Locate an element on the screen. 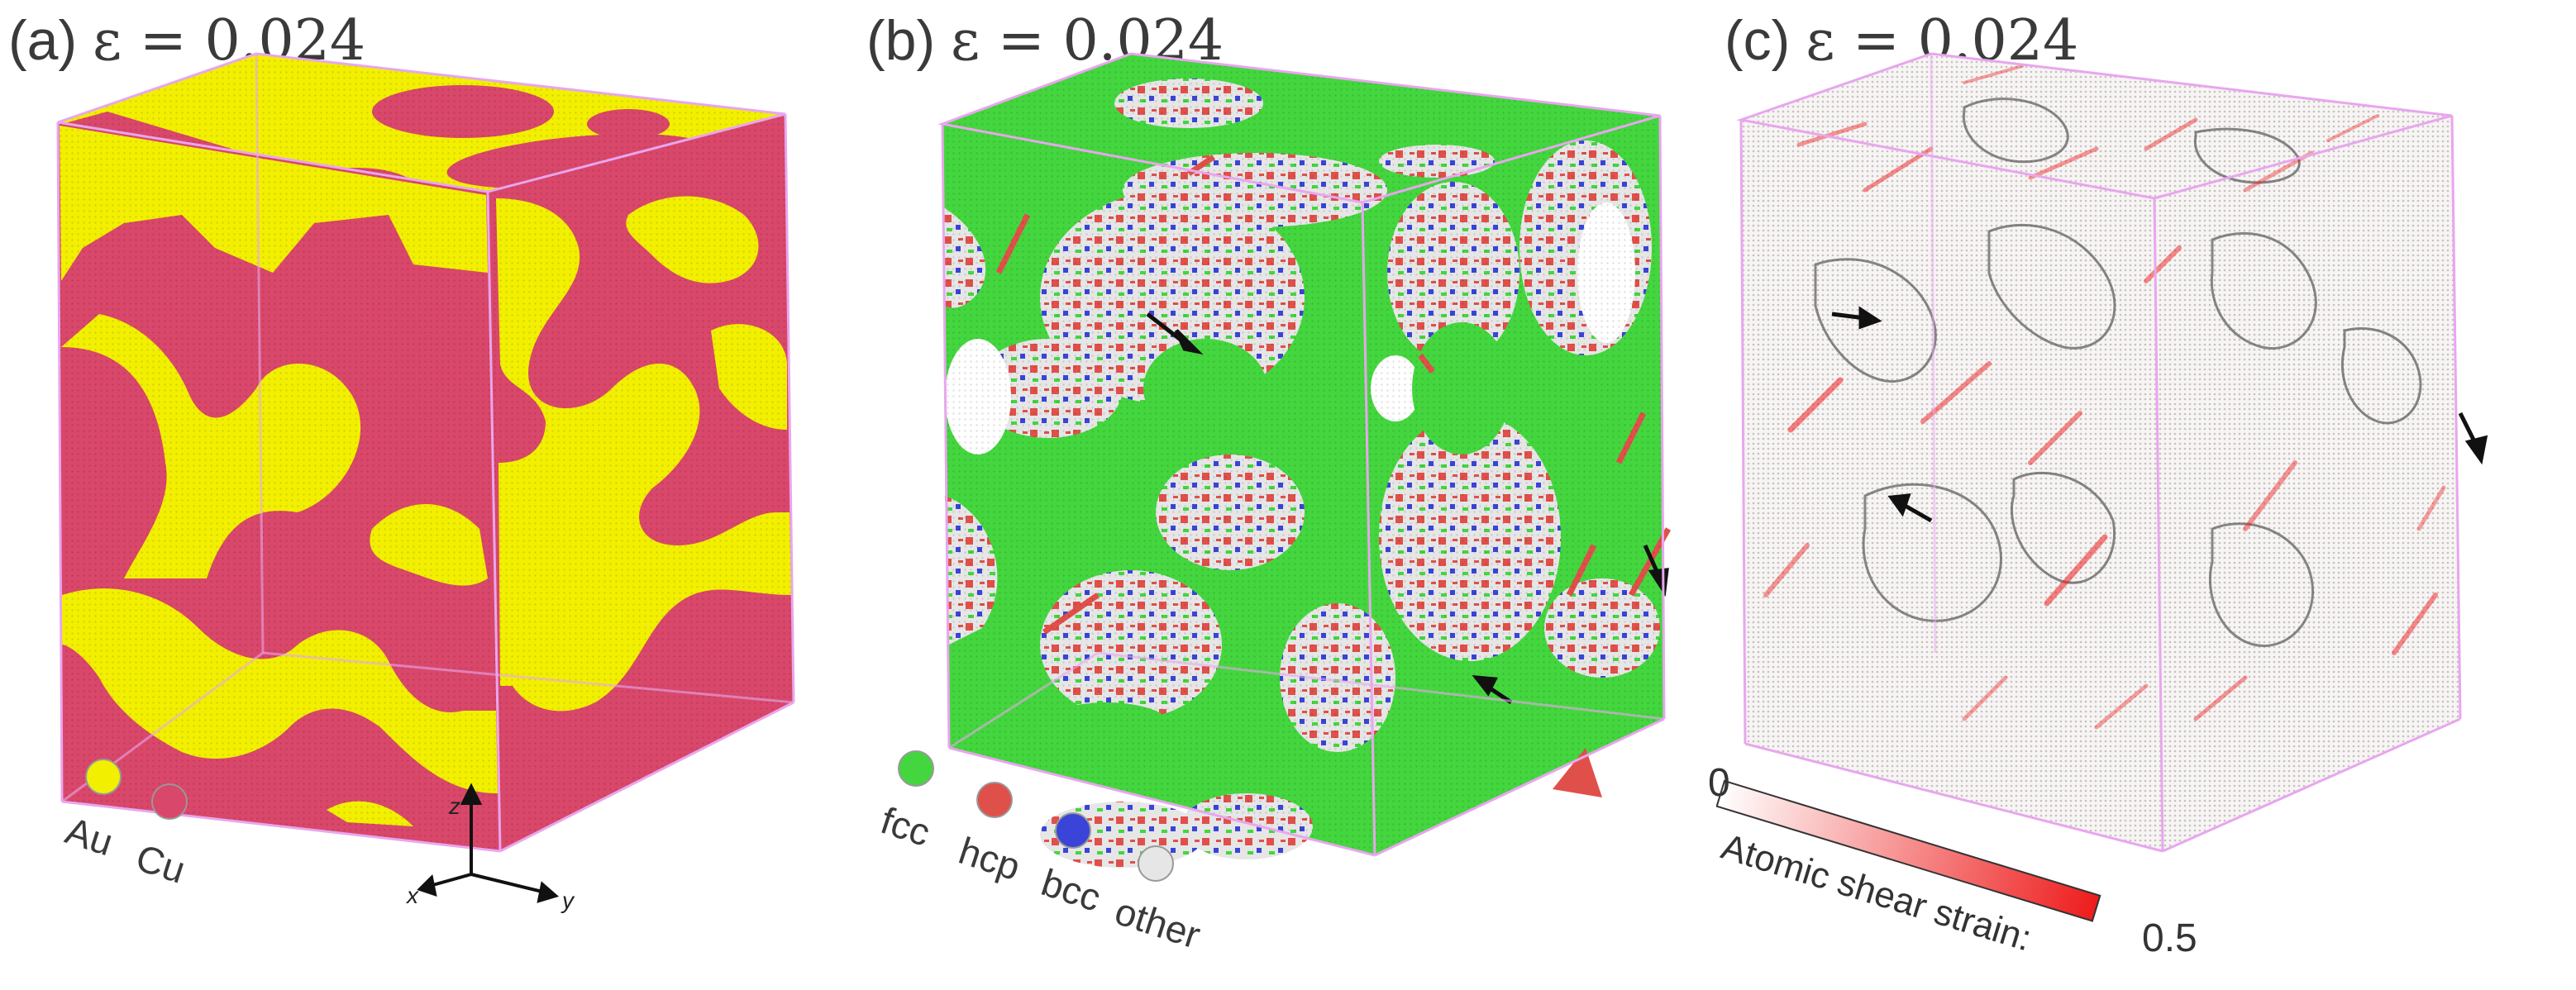  legend-hcp-sphere is located at coordinates (994, 800).